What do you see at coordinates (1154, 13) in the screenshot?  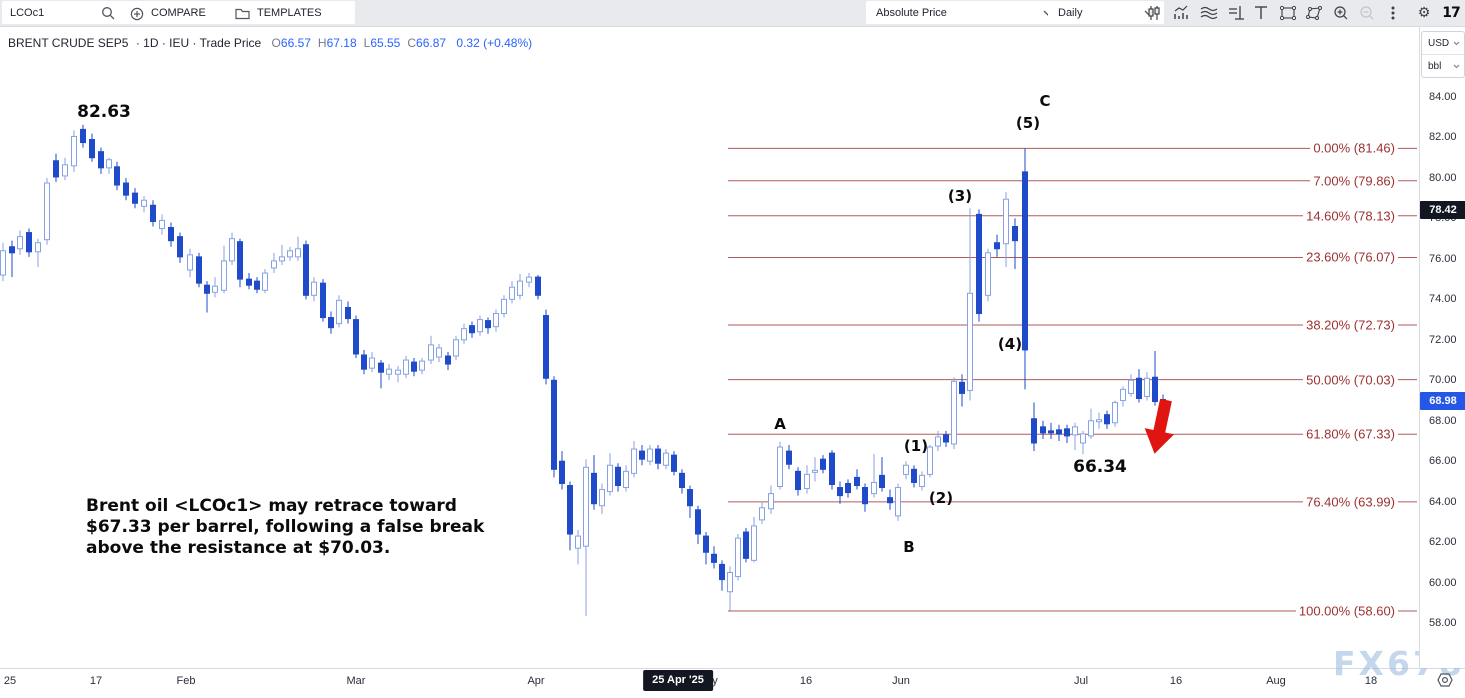 I see `candlestick-style-icon` at bounding box center [1154, 13].